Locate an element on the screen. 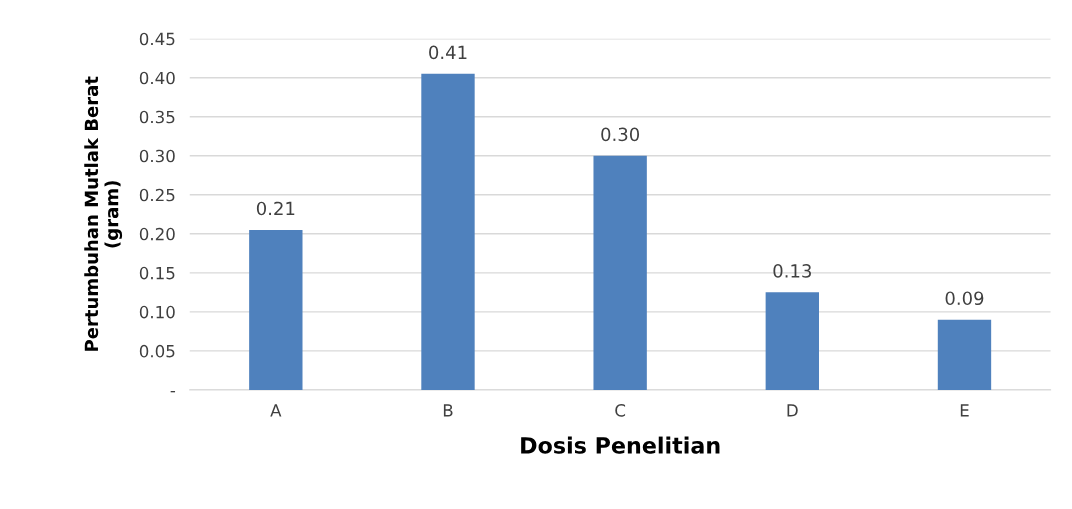 The height and width of the screenshot is (509, 1072). y-tick-label: 0.05 is located at coordinates (157, 351).